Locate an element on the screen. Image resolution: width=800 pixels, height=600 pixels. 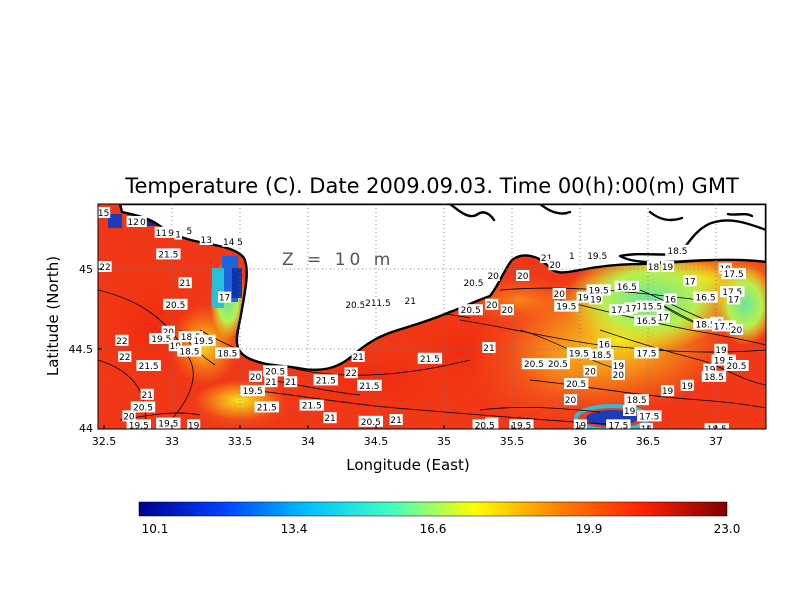
contour-label-text: 13 is located at coordinates (206, 241).